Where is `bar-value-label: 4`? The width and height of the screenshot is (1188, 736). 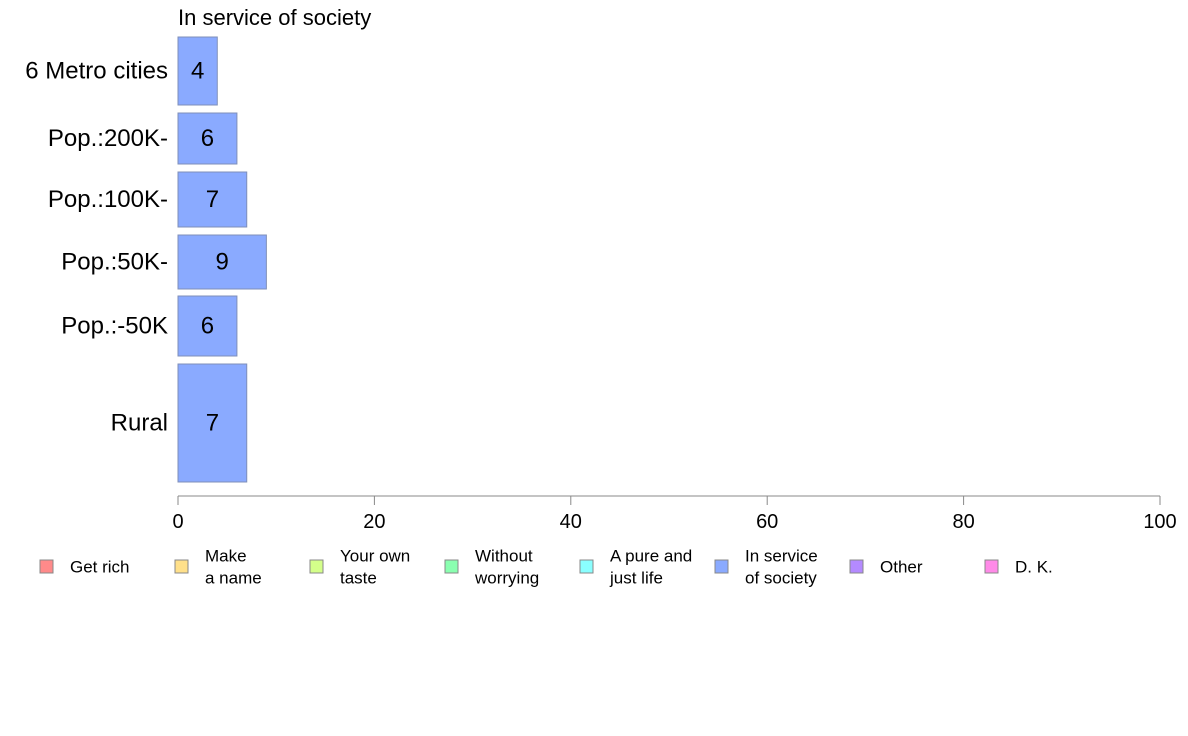 bar-value-label: 4 is located at coordinates (197, 71).